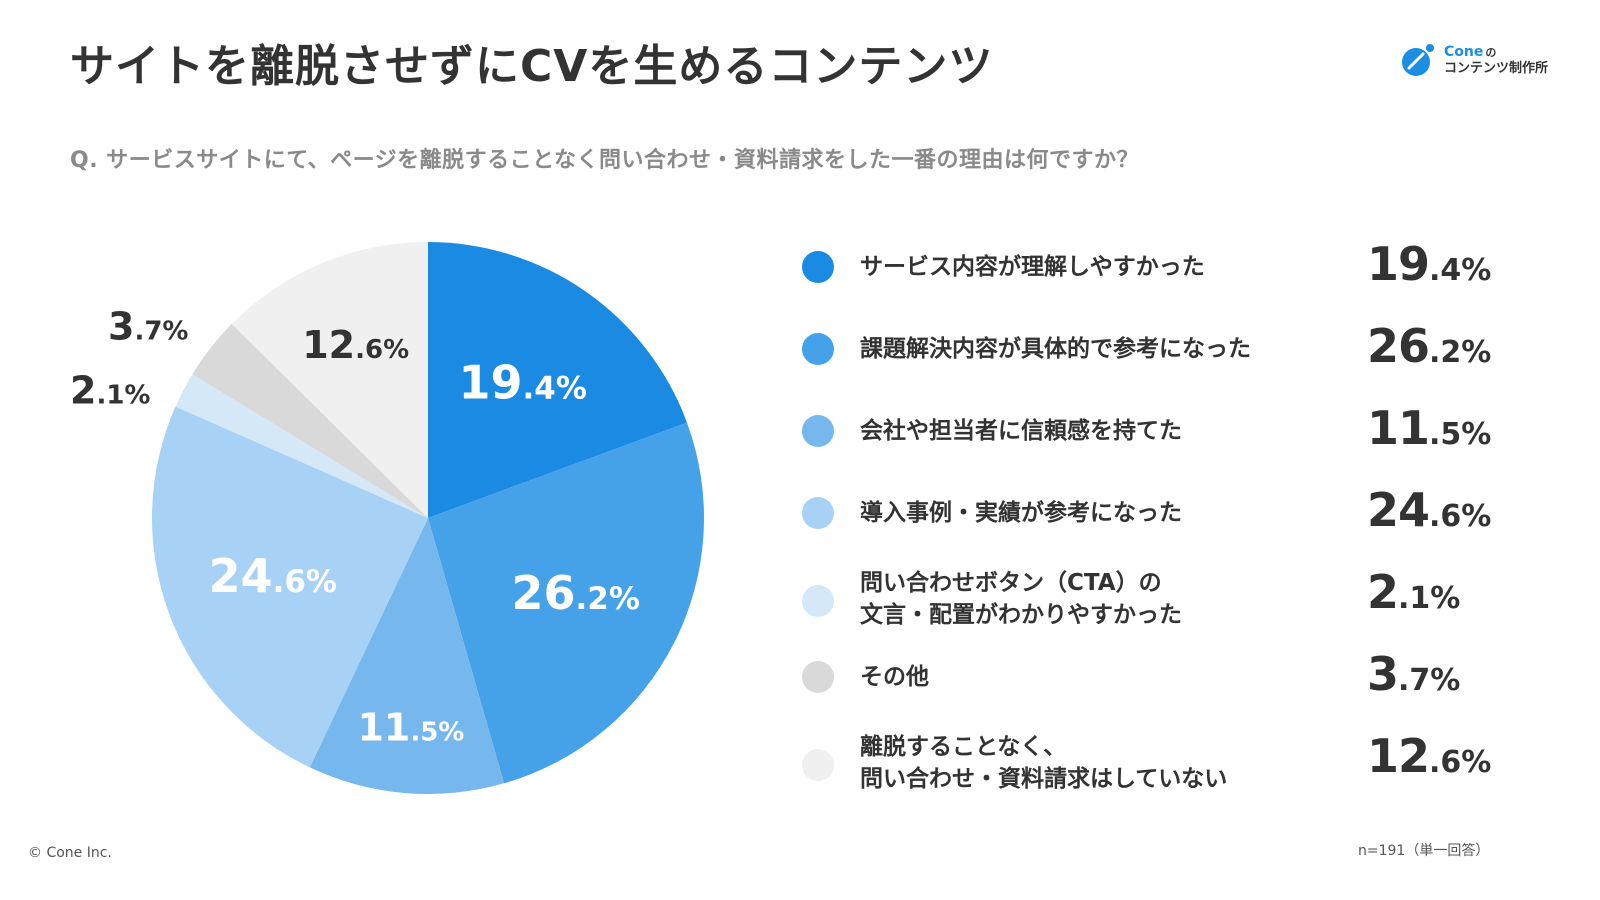 The image size is (1600, 900). Describe the element at coordinates (1180, 686) in the screenshot. I see `legend-item: その他 3.7%` at that location.